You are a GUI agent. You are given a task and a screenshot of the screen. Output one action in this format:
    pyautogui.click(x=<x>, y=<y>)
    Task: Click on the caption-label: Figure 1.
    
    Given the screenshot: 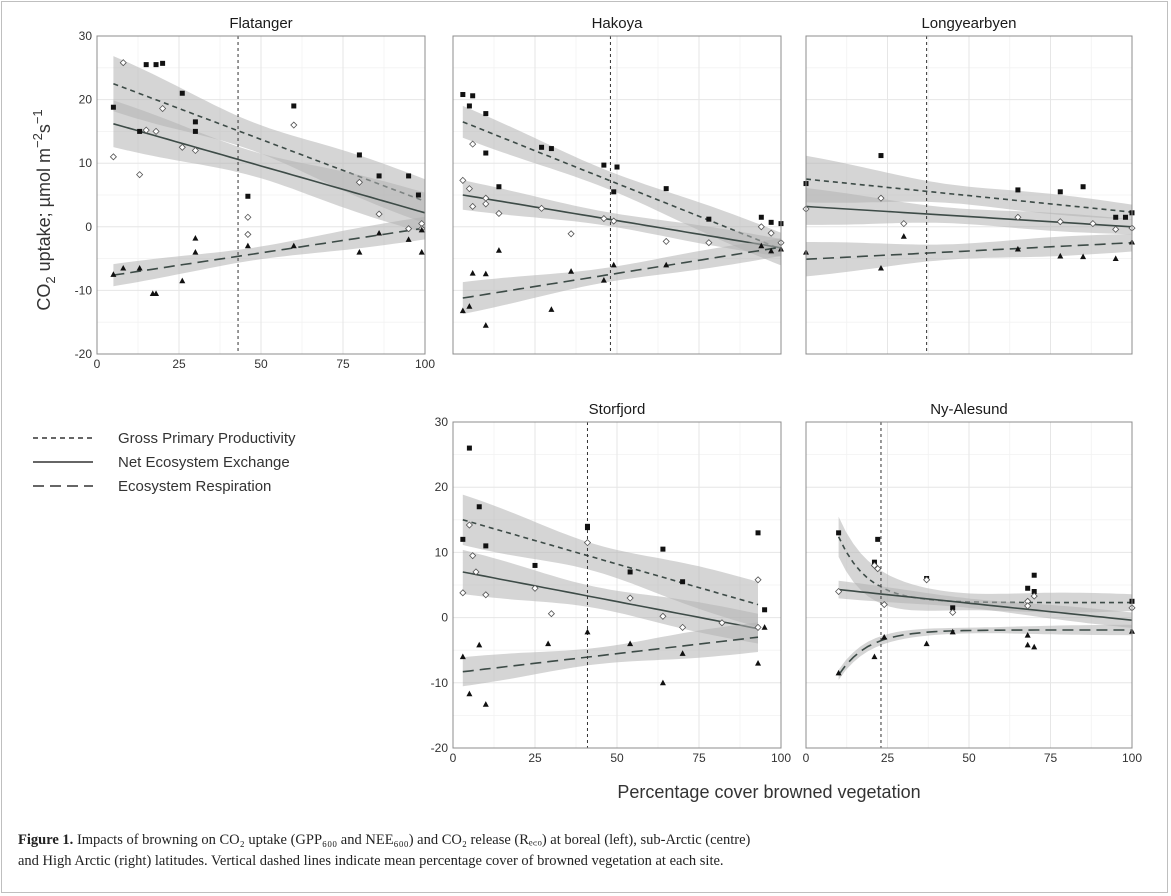 What is the action you would take?
    pyautogui.click(x=46, y=840)
    